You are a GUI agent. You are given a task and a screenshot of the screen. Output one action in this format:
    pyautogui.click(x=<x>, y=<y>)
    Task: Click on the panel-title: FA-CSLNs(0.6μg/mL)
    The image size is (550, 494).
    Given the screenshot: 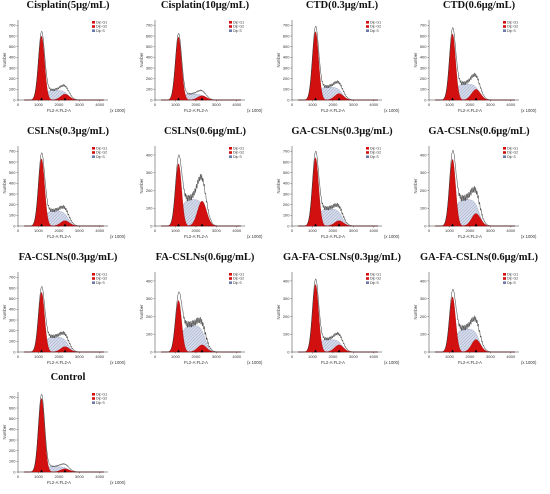 What is the action you would take?
    pyautogui.click(x=205, y=257)
    